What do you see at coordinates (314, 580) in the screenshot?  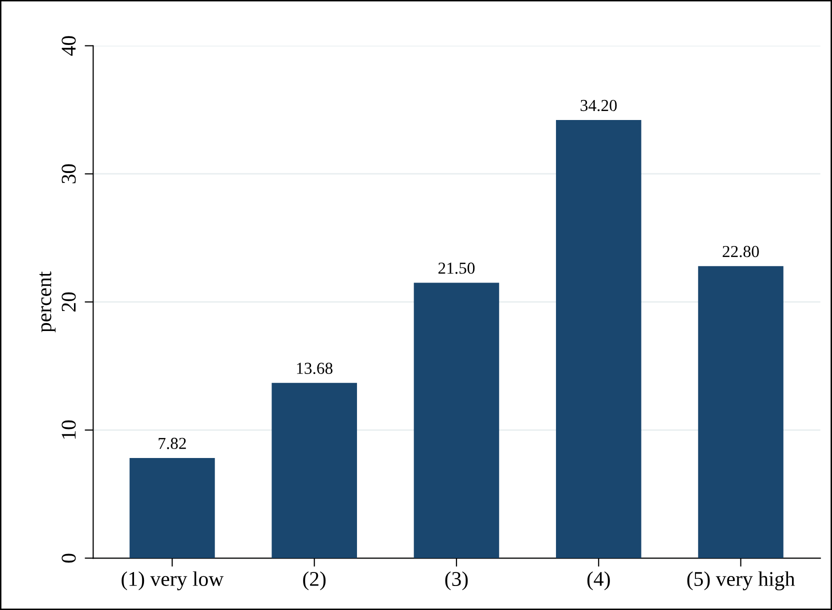 I see `x-tick-label: (2)` at bounding box center [314, 580].